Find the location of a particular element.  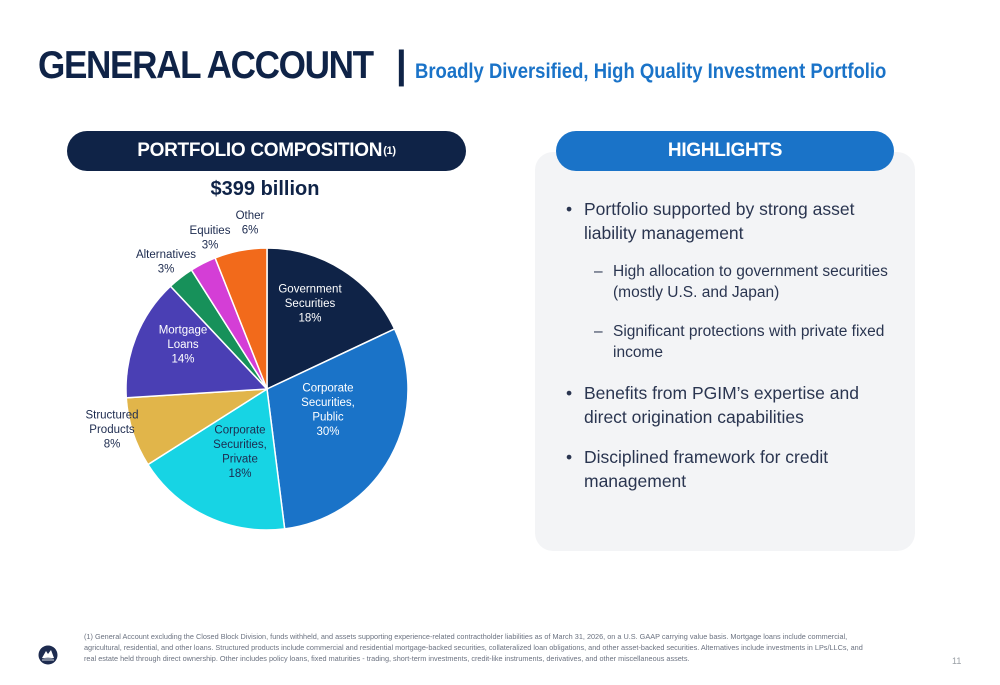

highlights-label: HIGHLIGHTS is located at coordinates (725, 150).